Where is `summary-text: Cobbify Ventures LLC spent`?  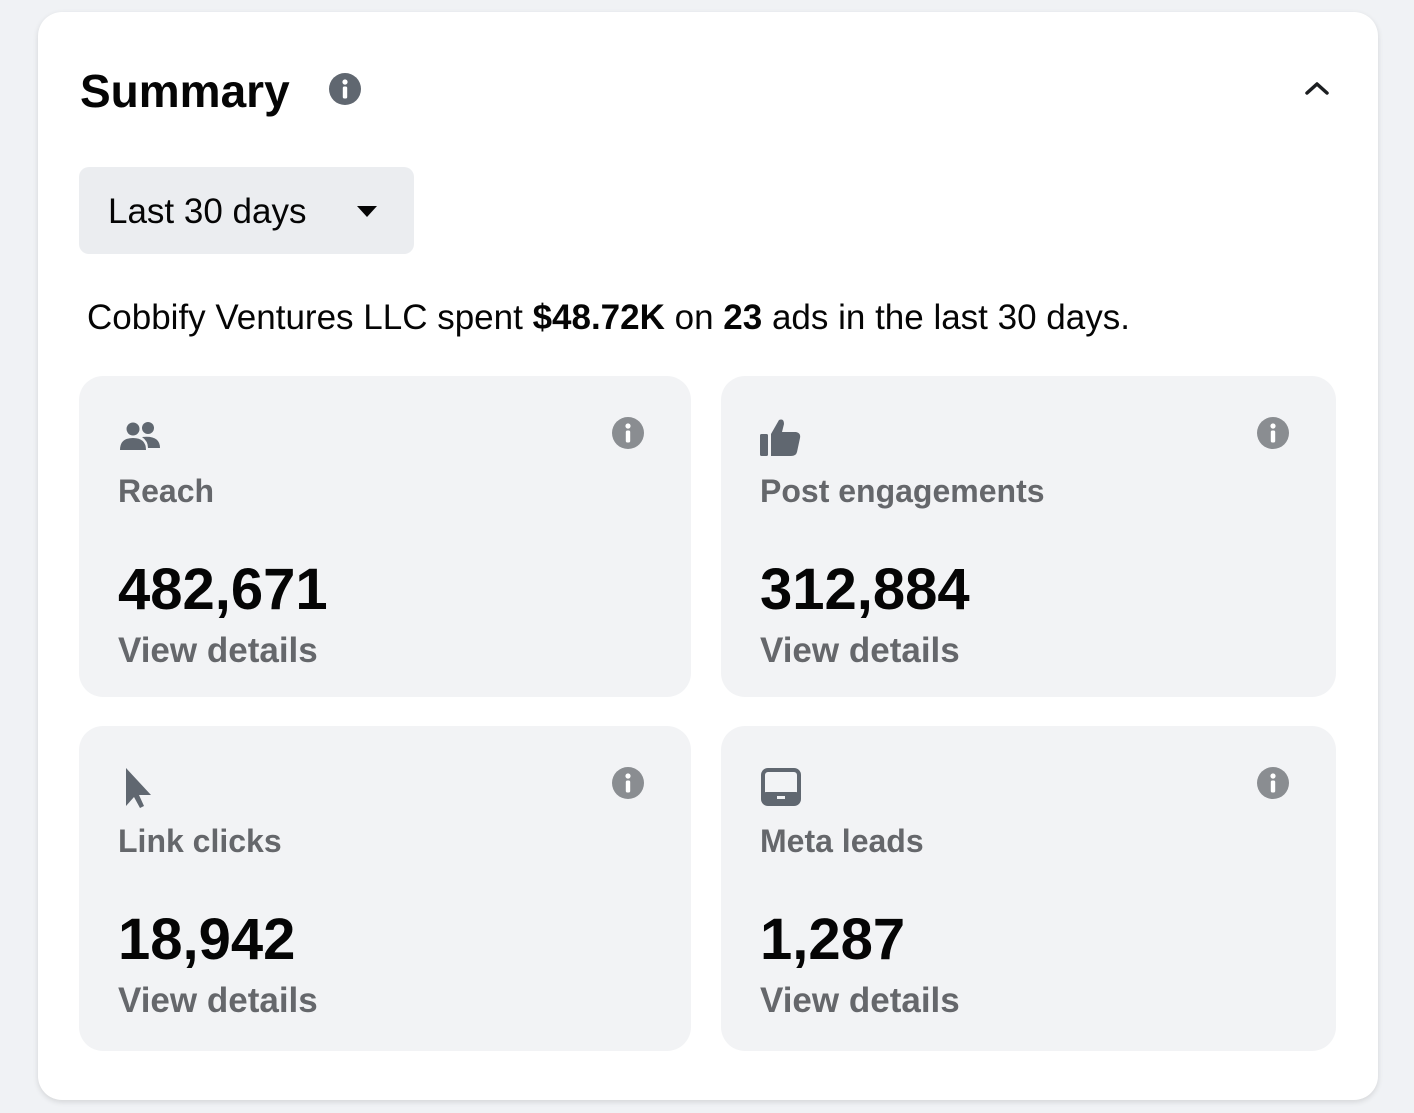
summary-text: Cobbify Ventures LLC spent is located at coordinates (310, 317).